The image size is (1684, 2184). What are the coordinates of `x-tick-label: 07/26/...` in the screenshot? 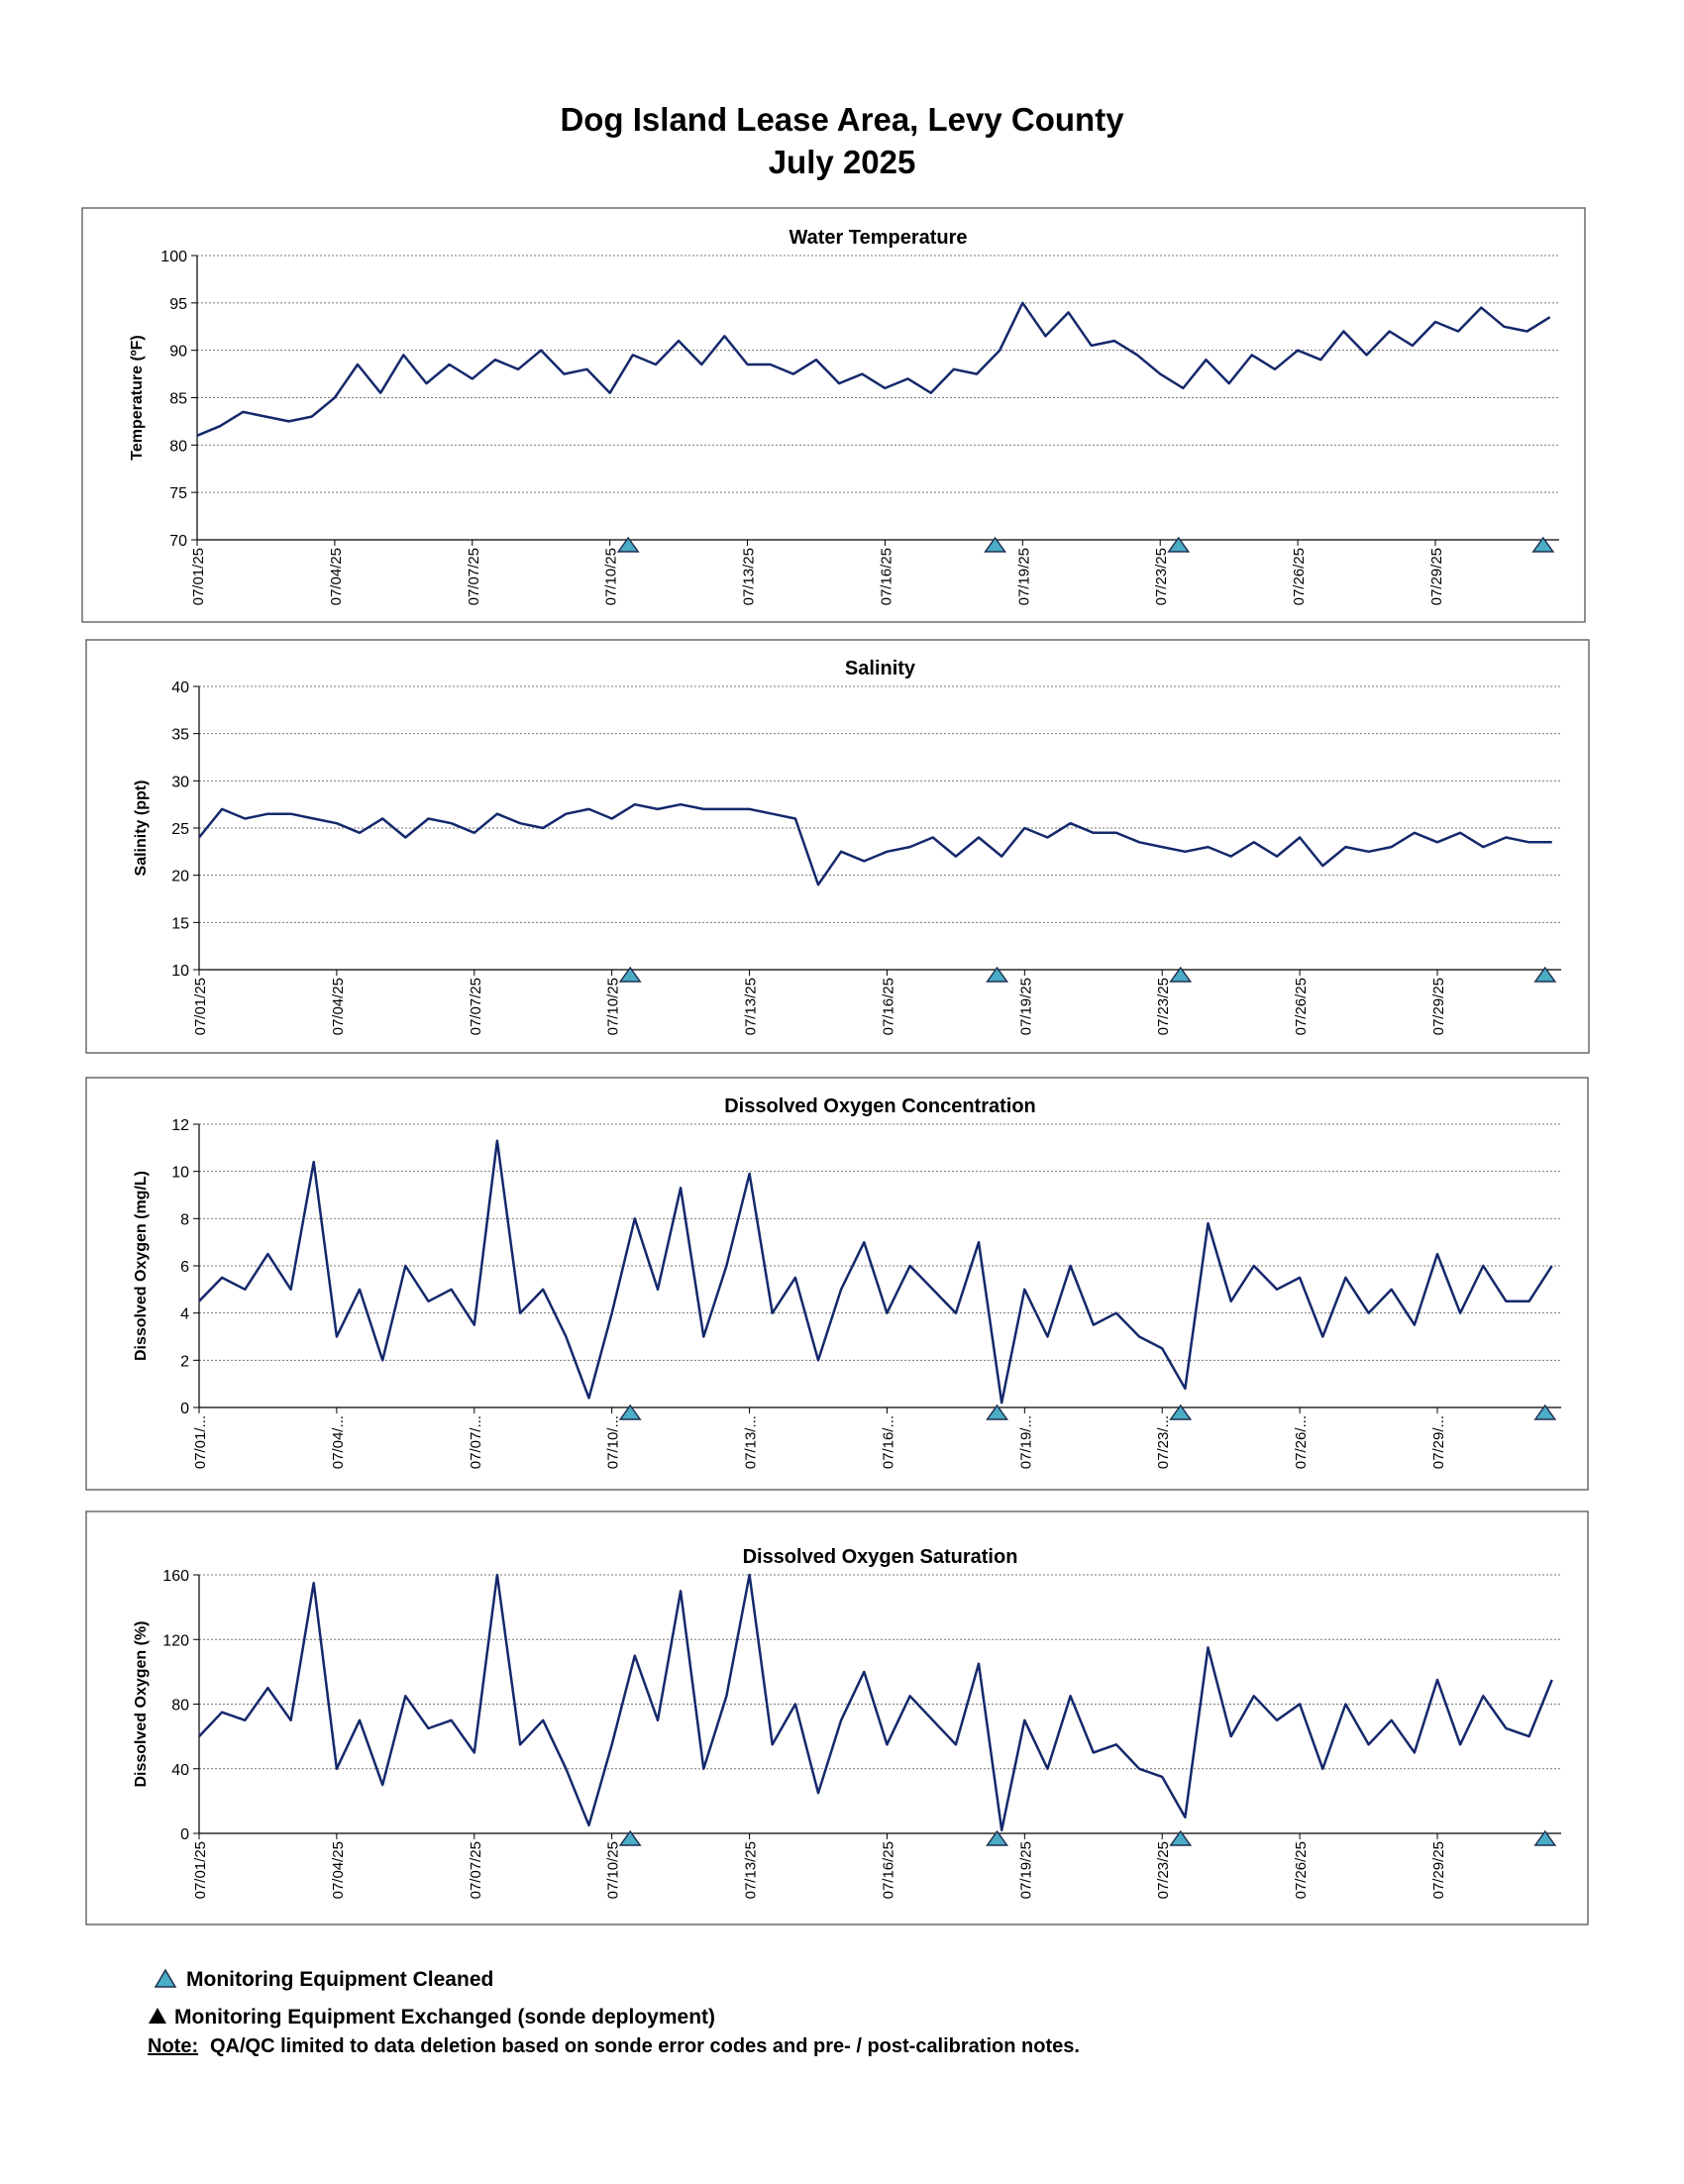 It's located at (1302, 1442).